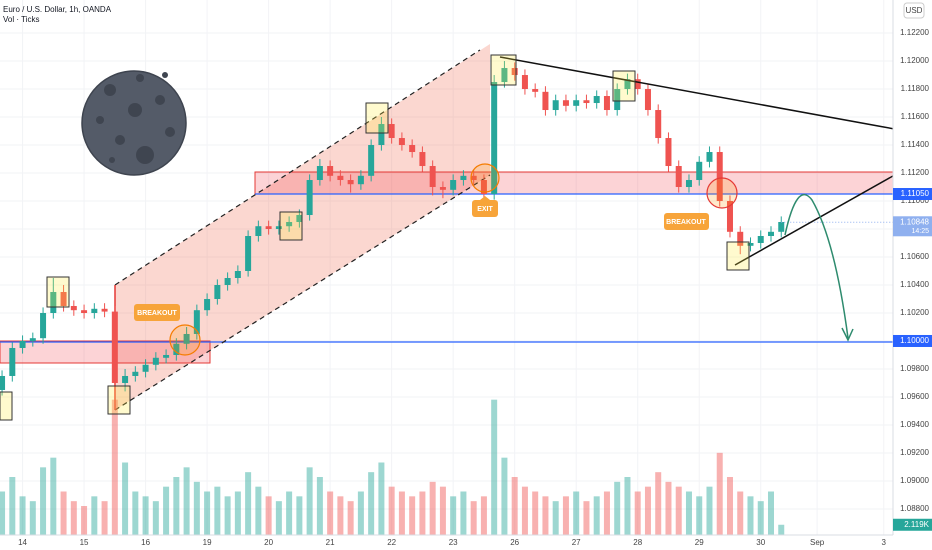  What do you see at coordinates (916, 524) in the screenshot?
I see `volume-label: 2.119K` at bounding box center [916, 524].